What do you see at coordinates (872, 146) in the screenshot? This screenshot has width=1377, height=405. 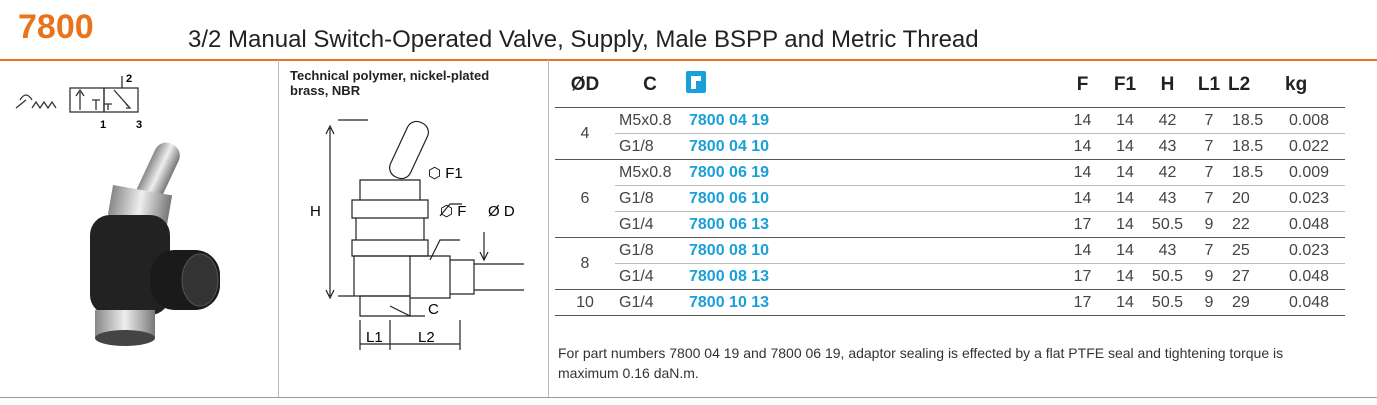 I see `part-number: 7800 04 10` at bounding box center [872, 146].